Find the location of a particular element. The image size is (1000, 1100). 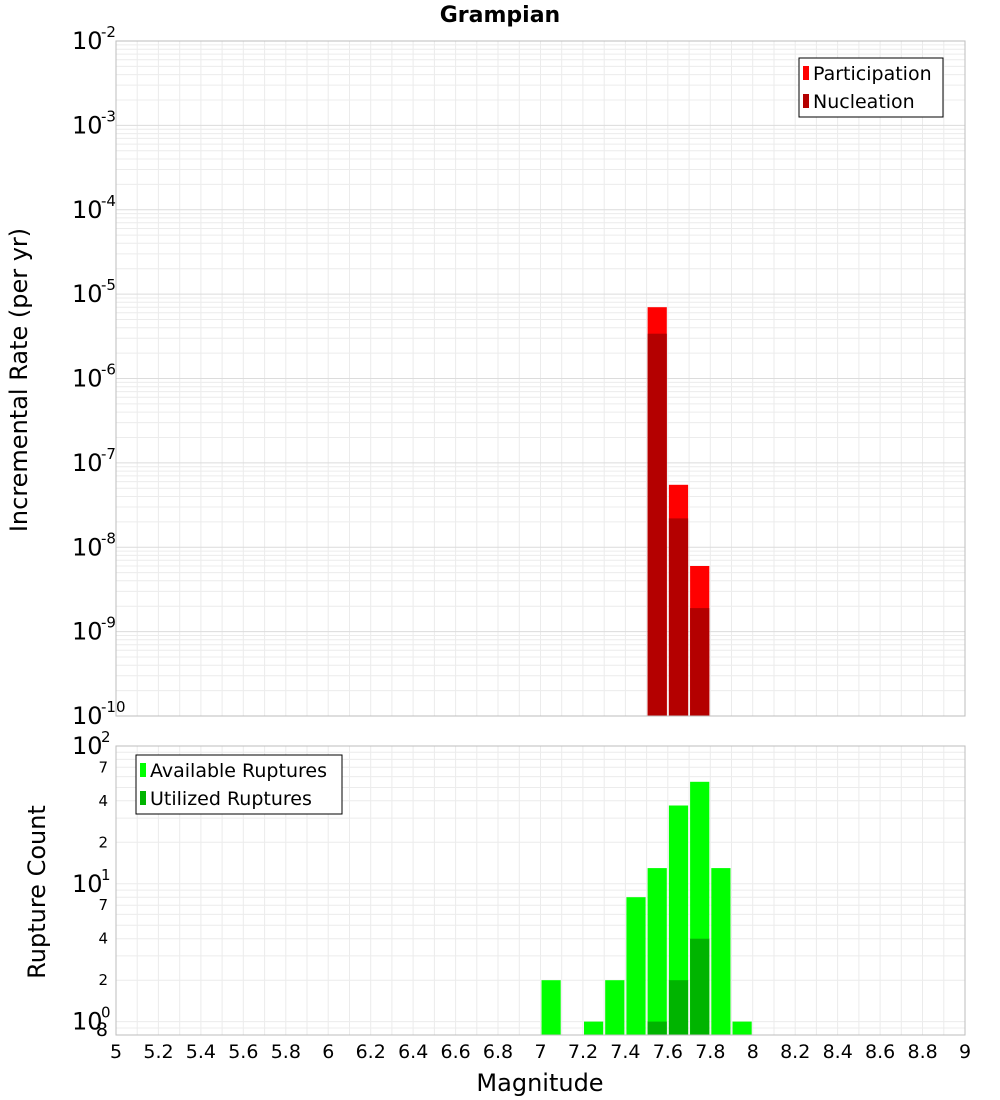

x-tick-label: 8.6 is located at coordinates (880, 1052).